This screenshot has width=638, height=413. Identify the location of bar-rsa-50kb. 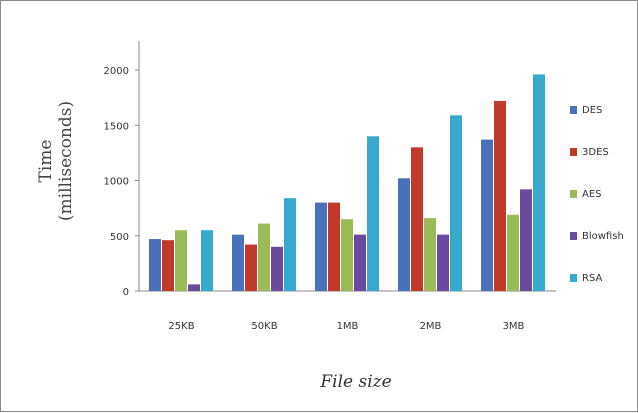
(290, 244).